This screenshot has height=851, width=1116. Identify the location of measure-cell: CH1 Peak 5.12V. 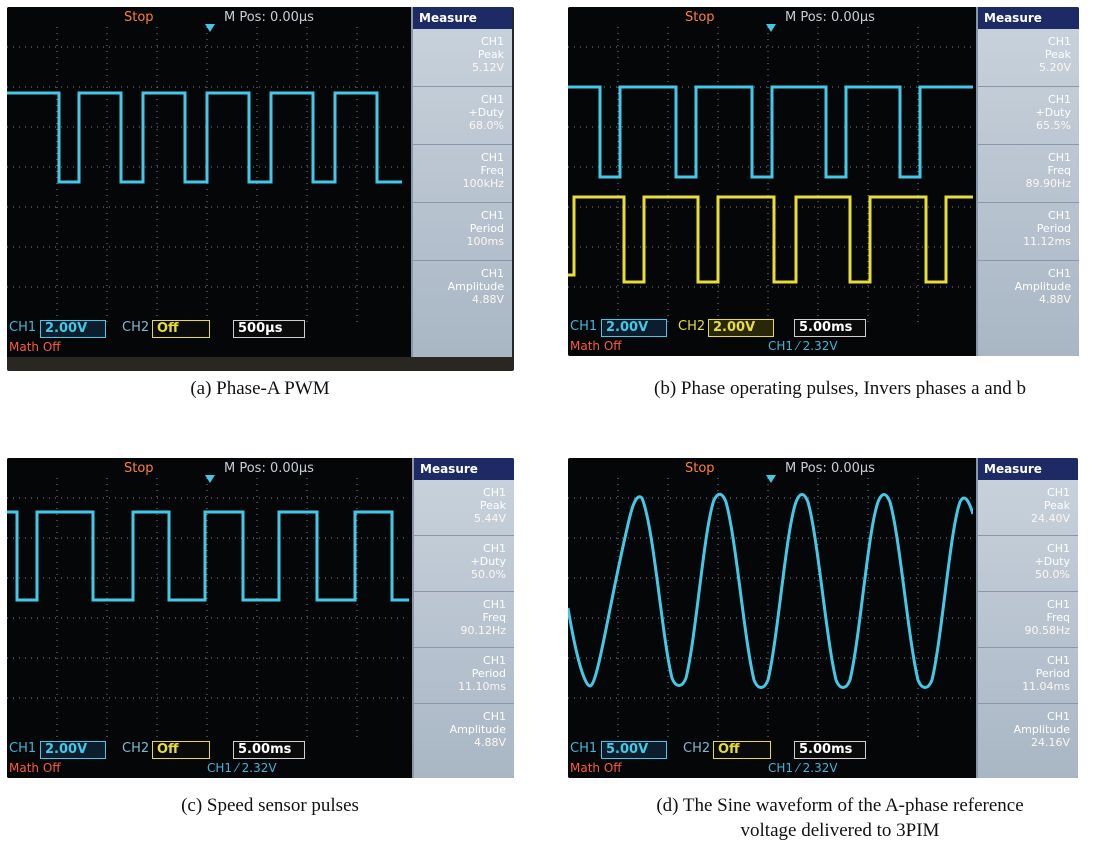
(462, 58).